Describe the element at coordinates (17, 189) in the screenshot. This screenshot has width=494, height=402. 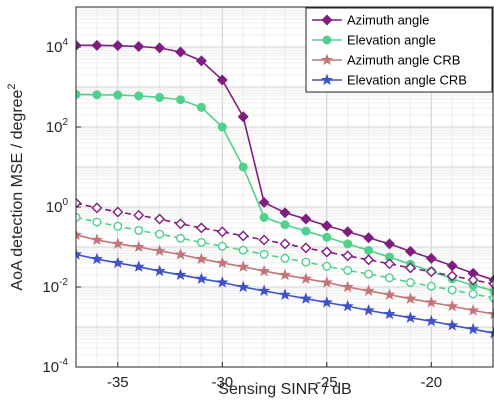
I see `y-axis-label-base: AoA detection MSE / degree` at that location.